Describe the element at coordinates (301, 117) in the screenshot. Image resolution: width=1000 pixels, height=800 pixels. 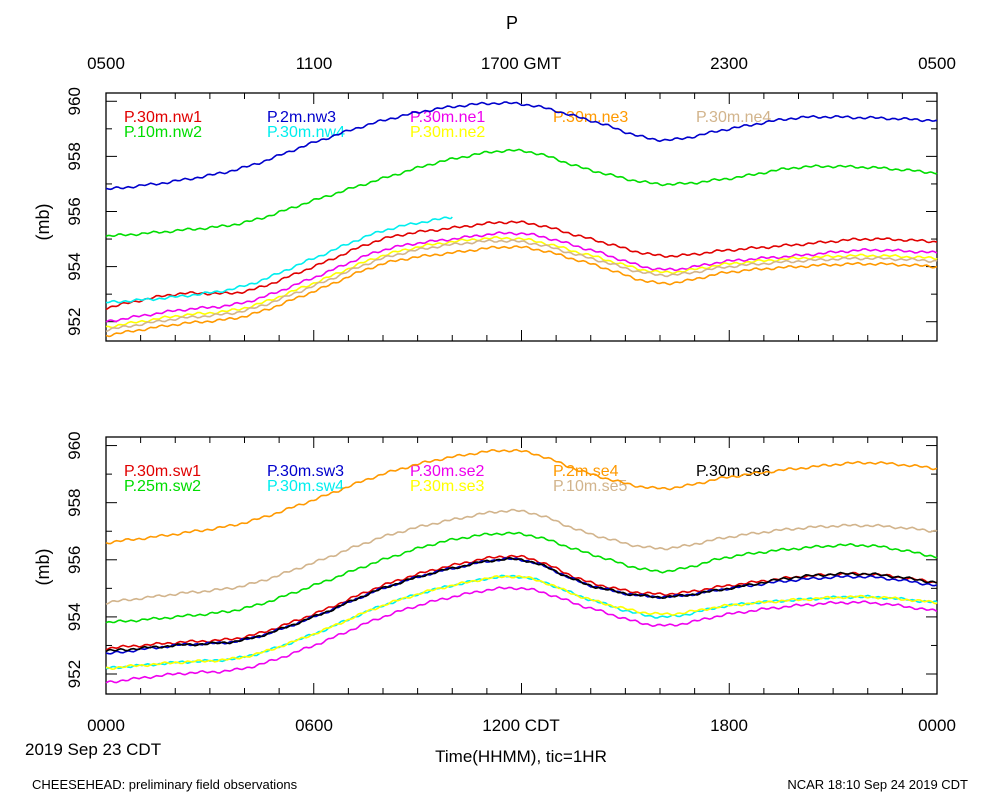
I see `legend-nw3: P.2m.nw3` at that location.